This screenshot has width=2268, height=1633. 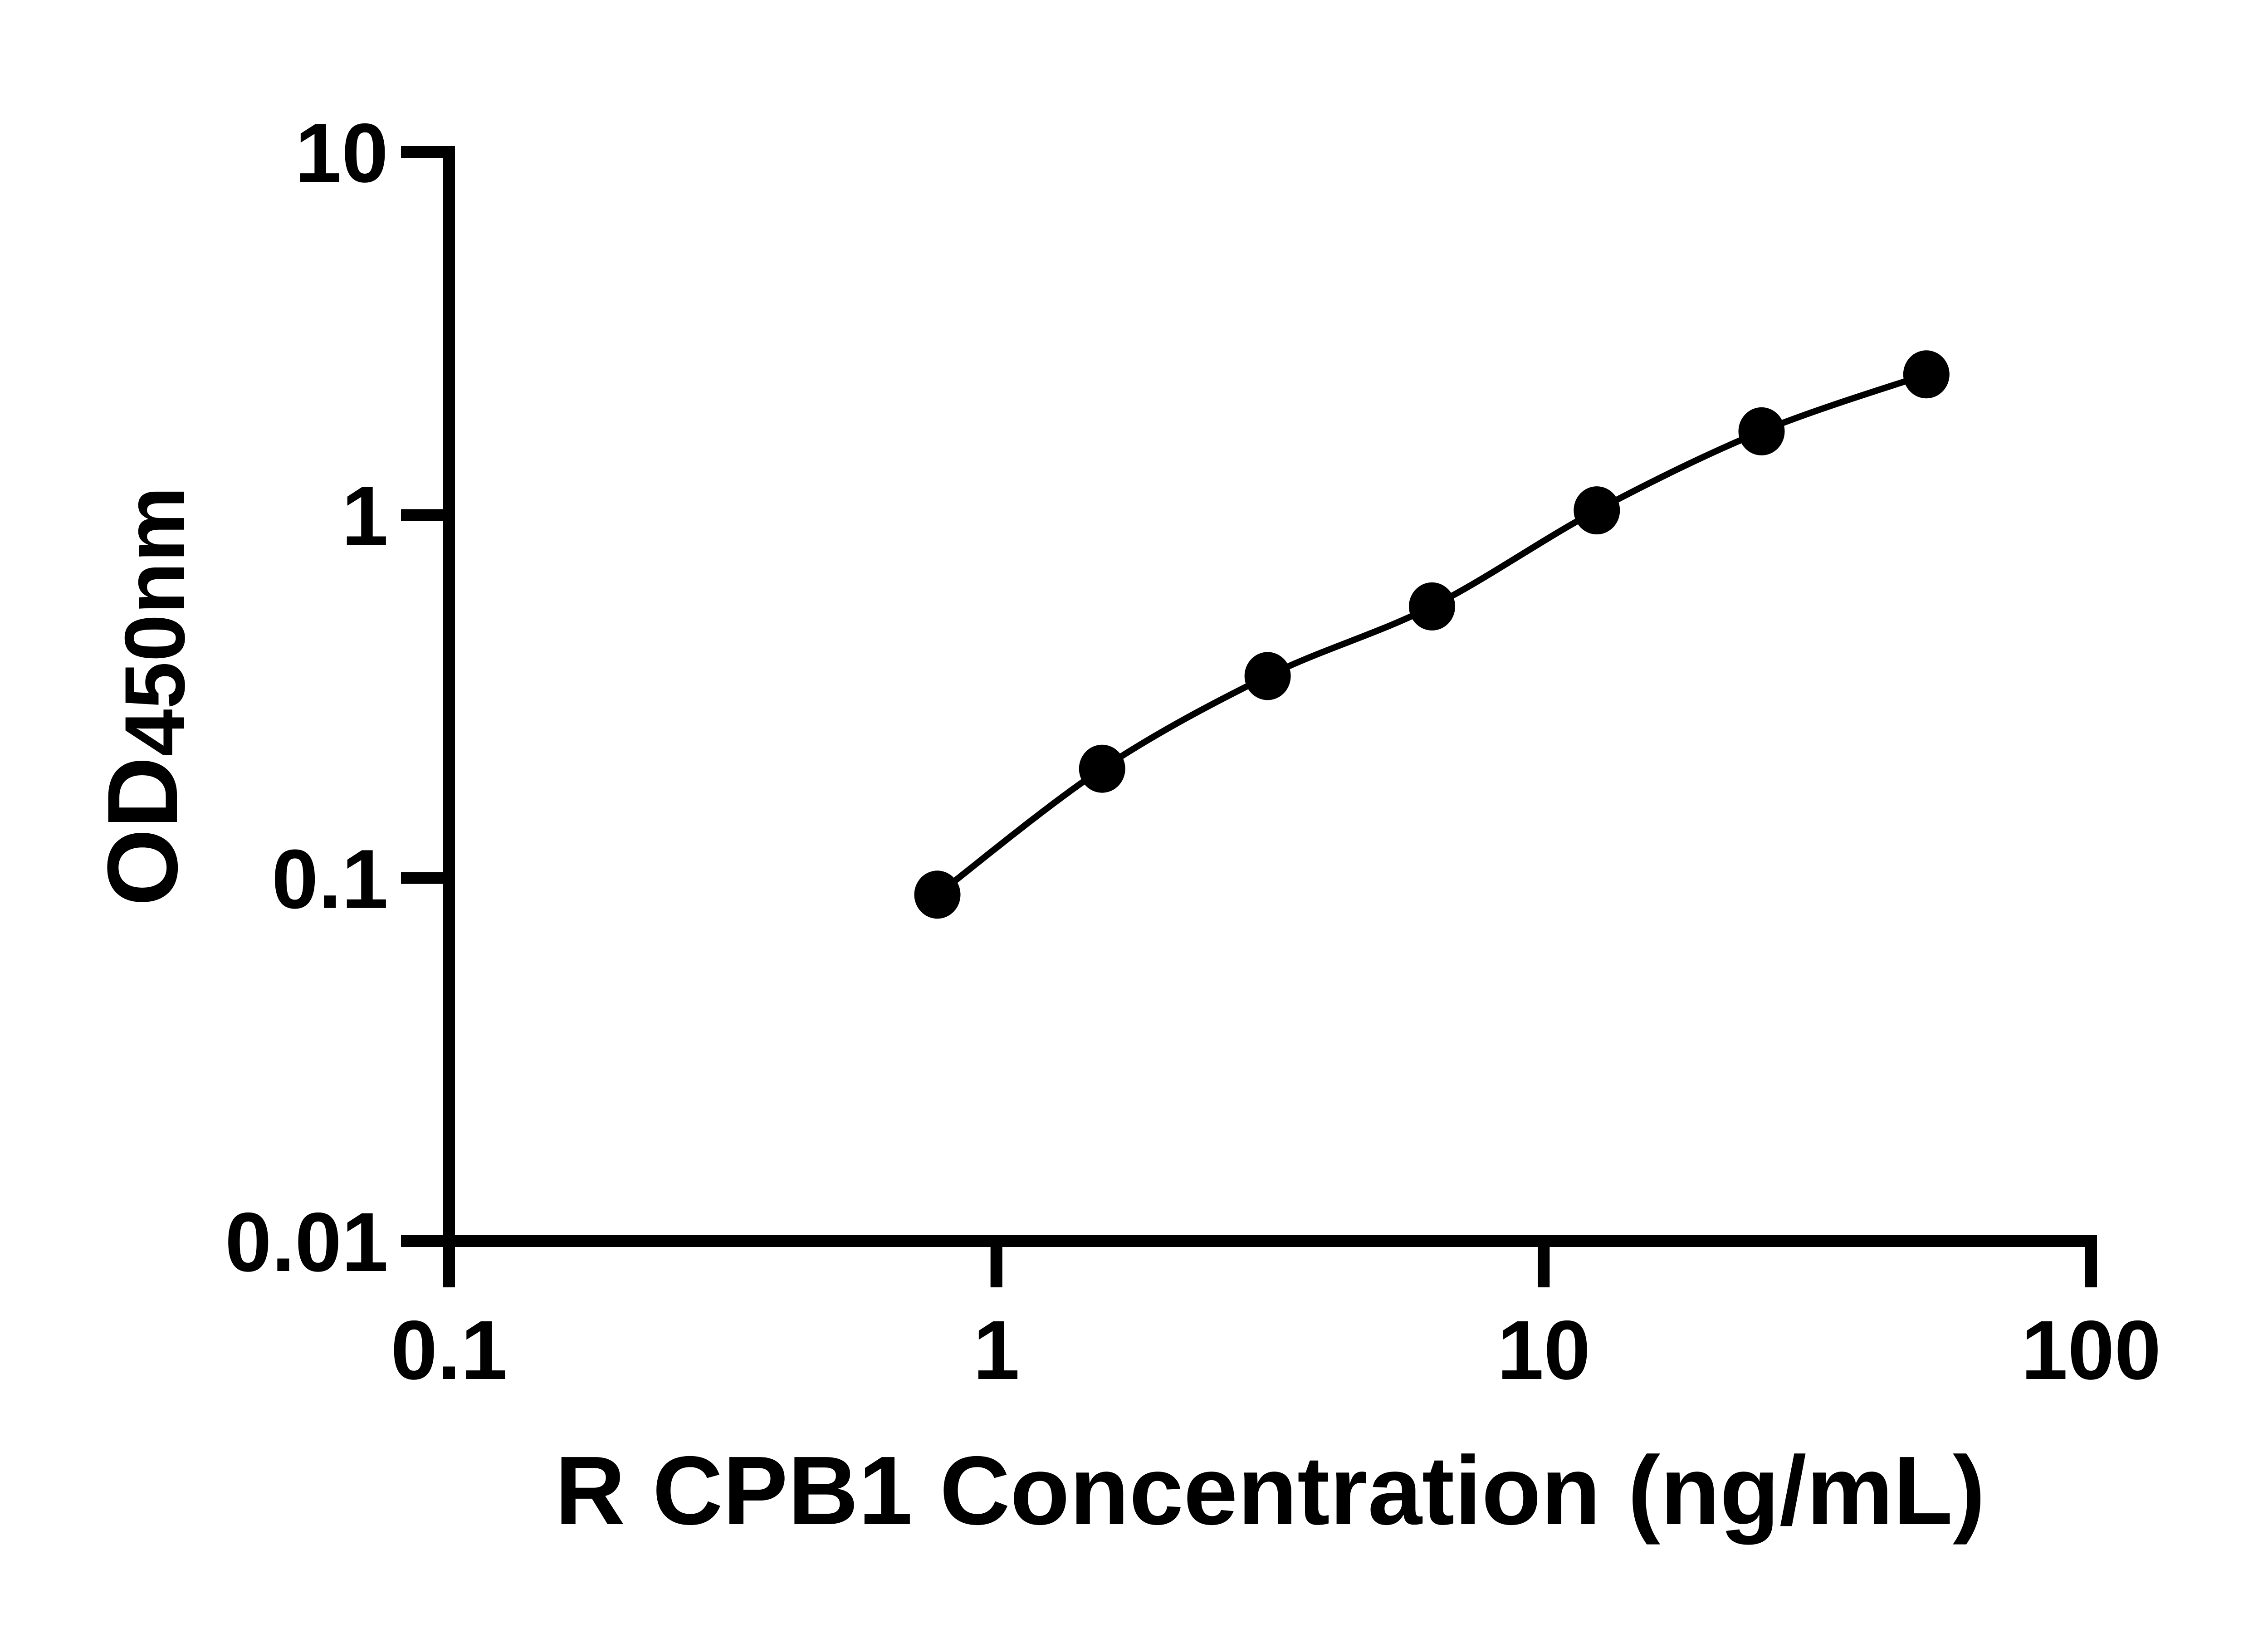 I want to click on x-tick-label: 1, so click(x=997, y=1350).